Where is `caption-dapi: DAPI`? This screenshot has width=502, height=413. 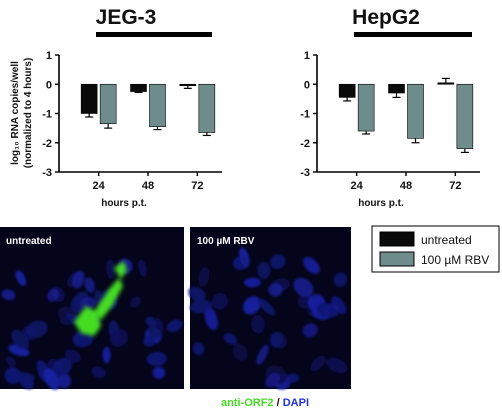
caption-dapi: DAPI is located at coordinates (296, 403).